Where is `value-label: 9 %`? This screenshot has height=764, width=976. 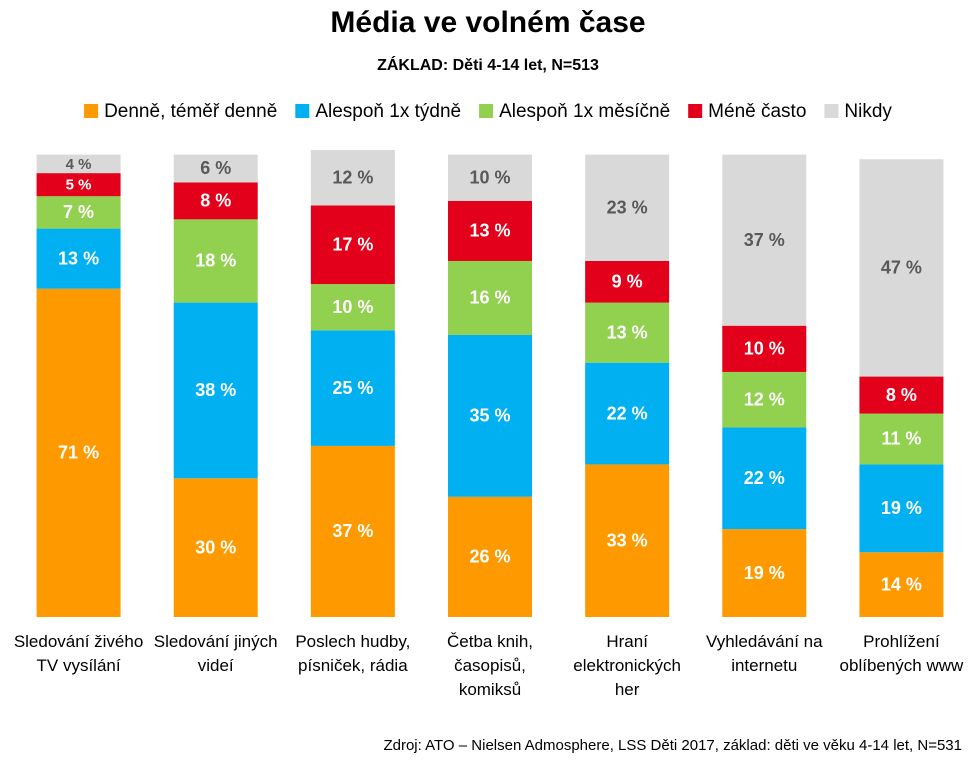
value-label: 9 % is located at coordinates (627, 282).